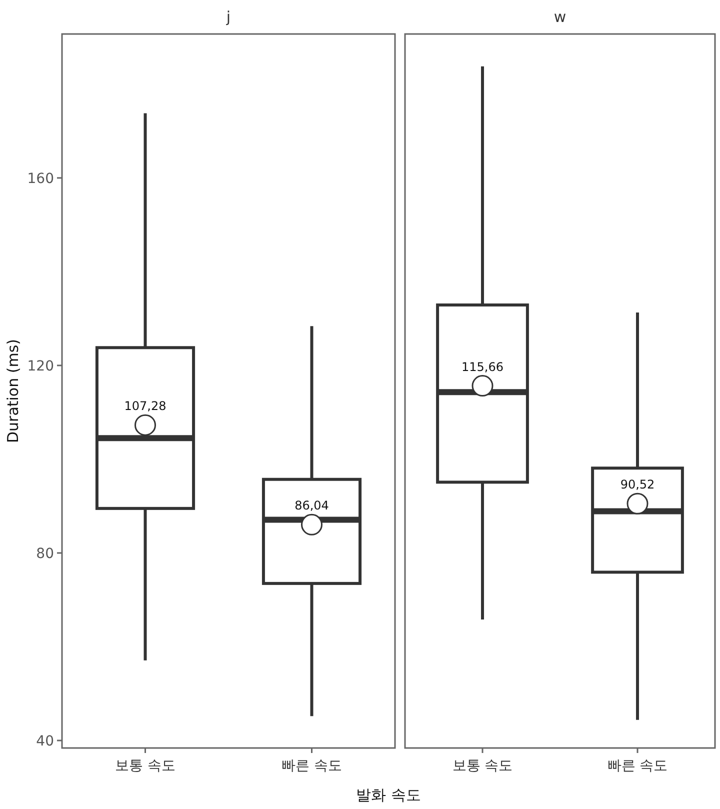  Describe the element at coordinates (560, 17) in the screenshot. I see `chart-title: w` at that location.